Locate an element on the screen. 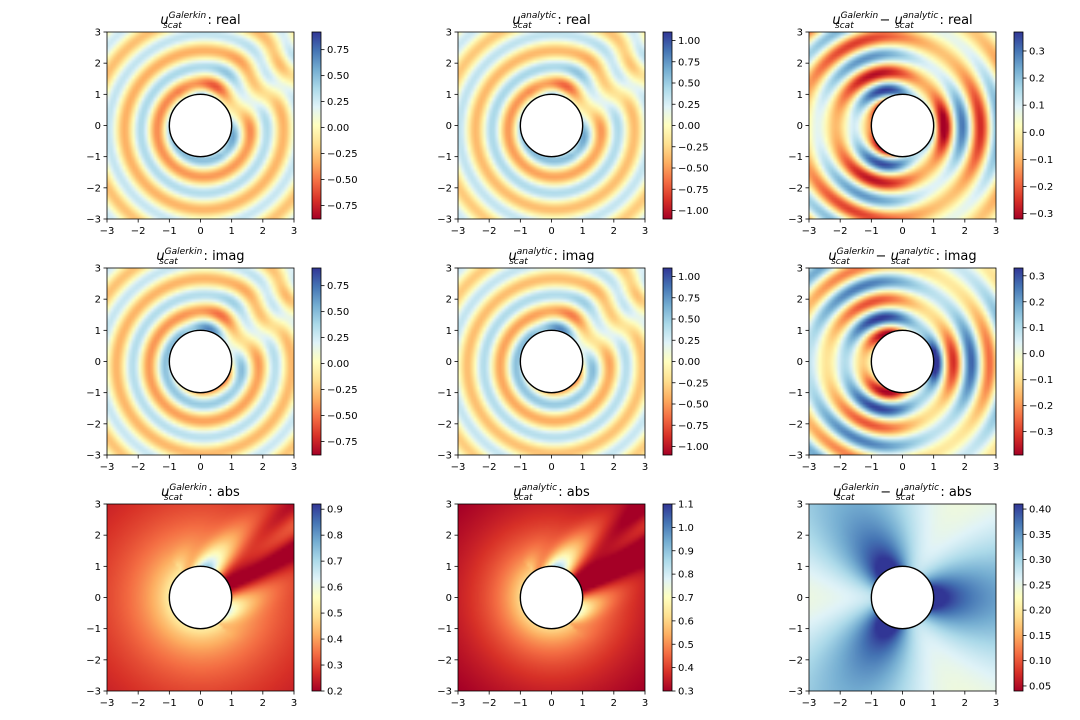  colorbar-tick-label: 0.0 is located at coordinates (1037, 133).